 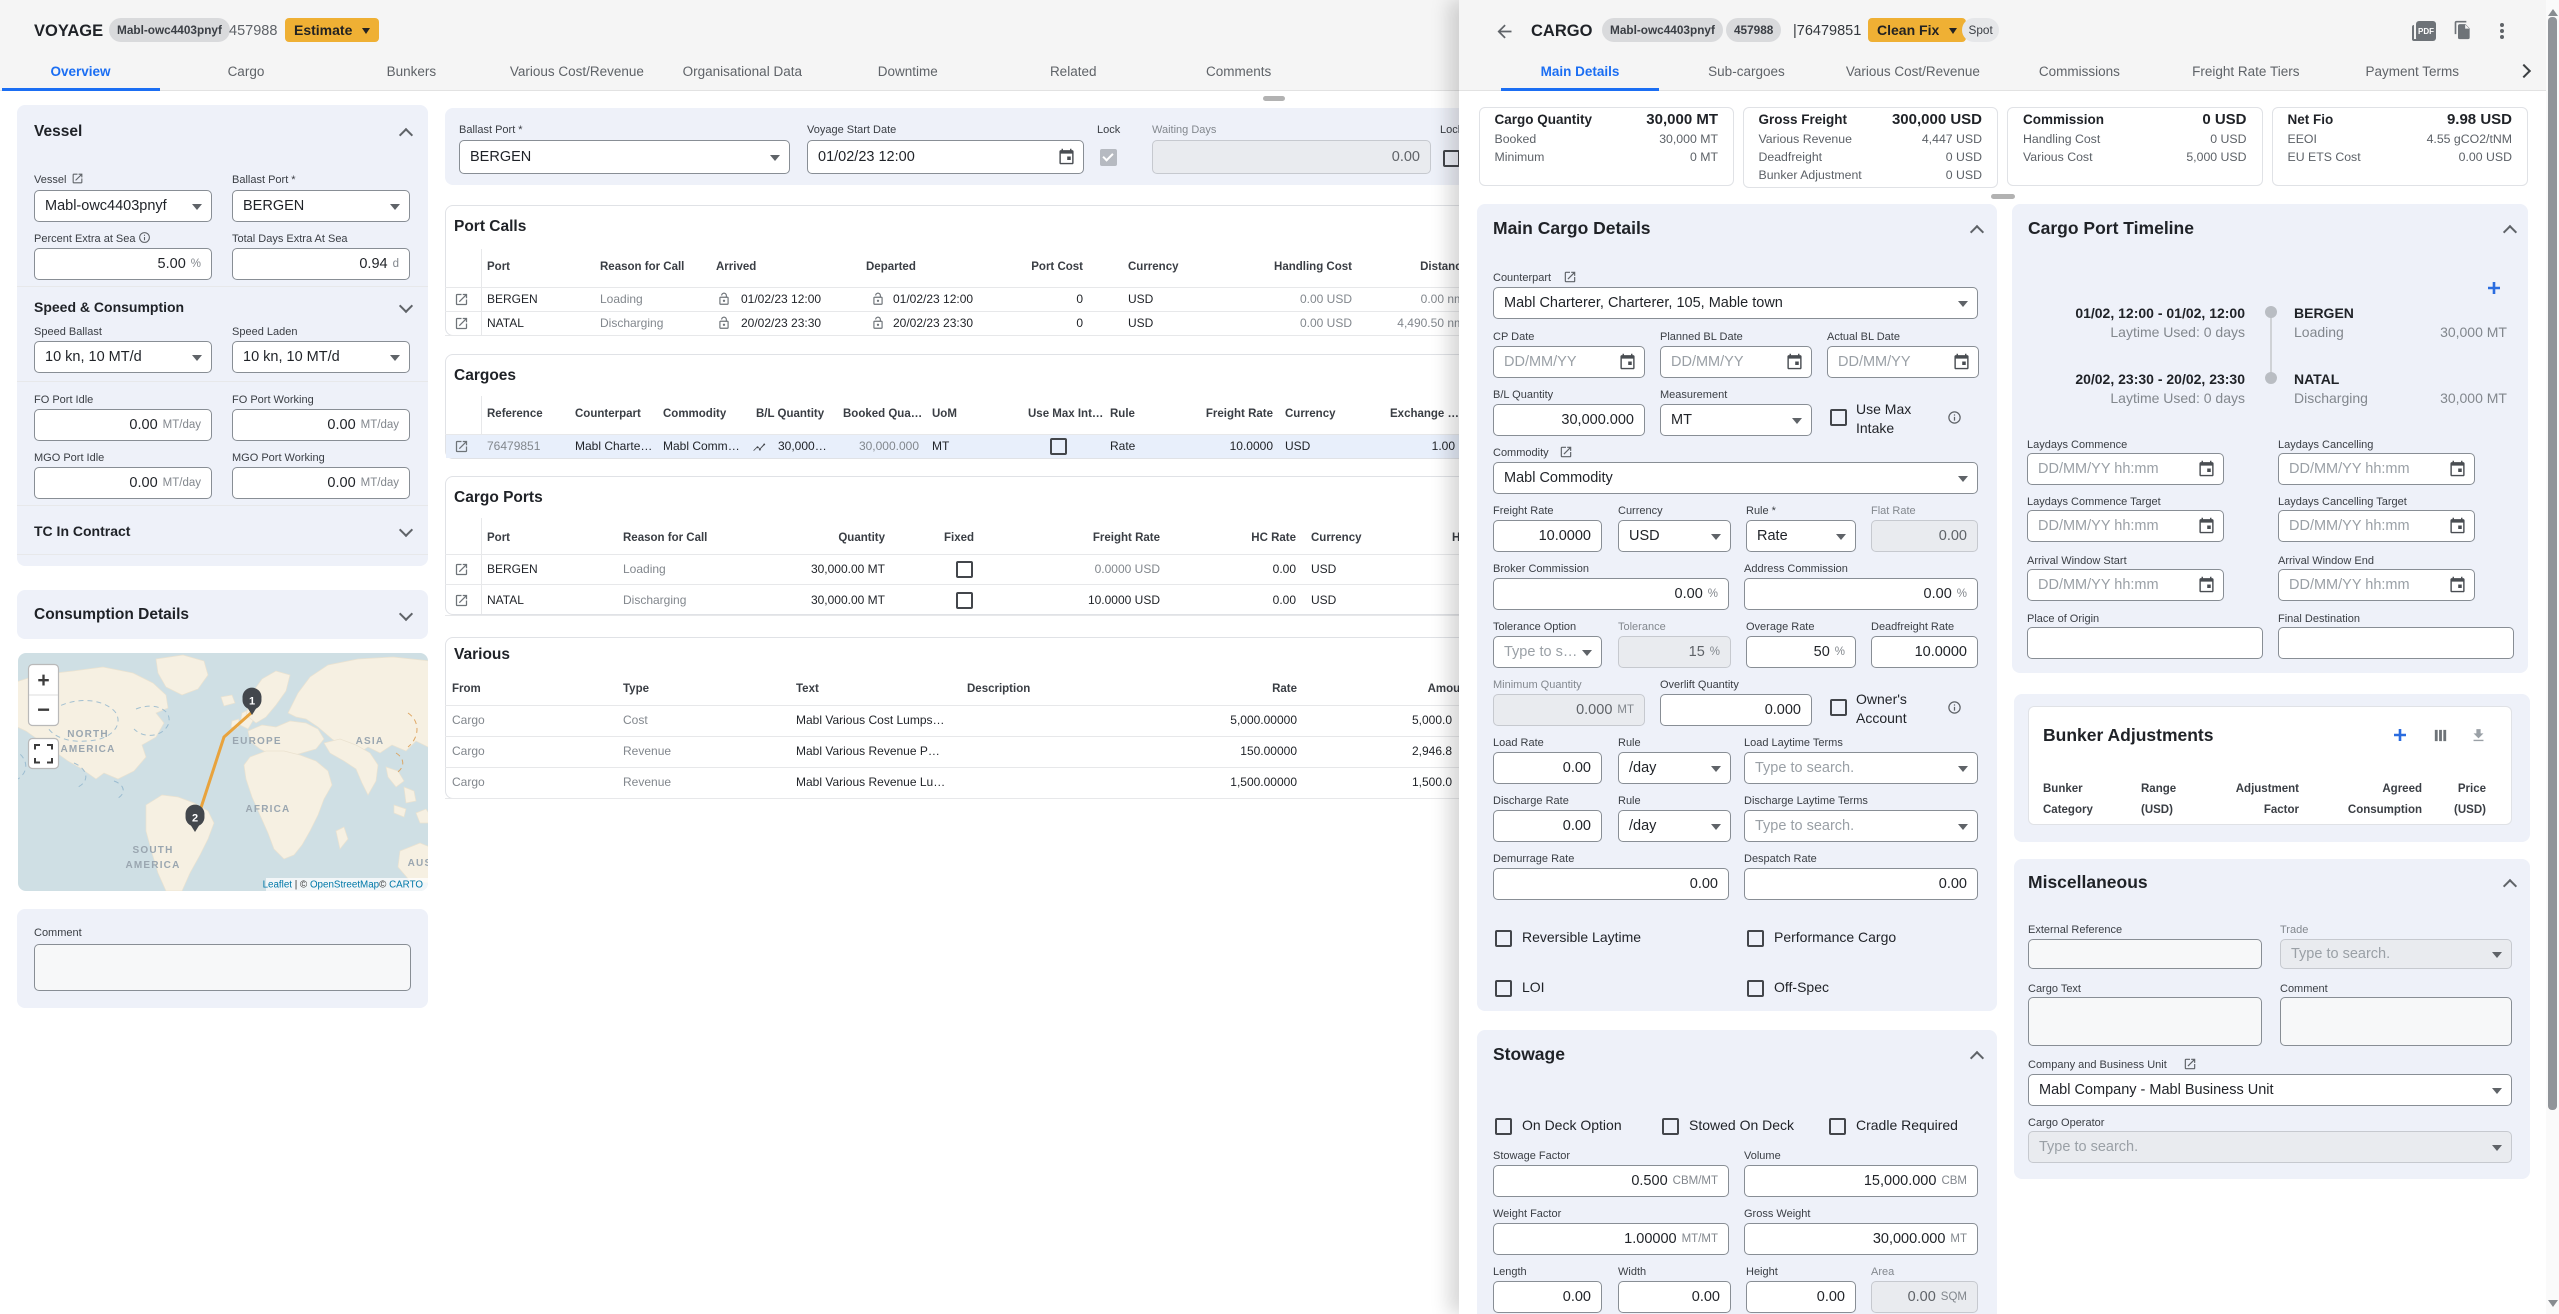 I want to click on svg-text: EUROPE, so click(x=256, y=741).